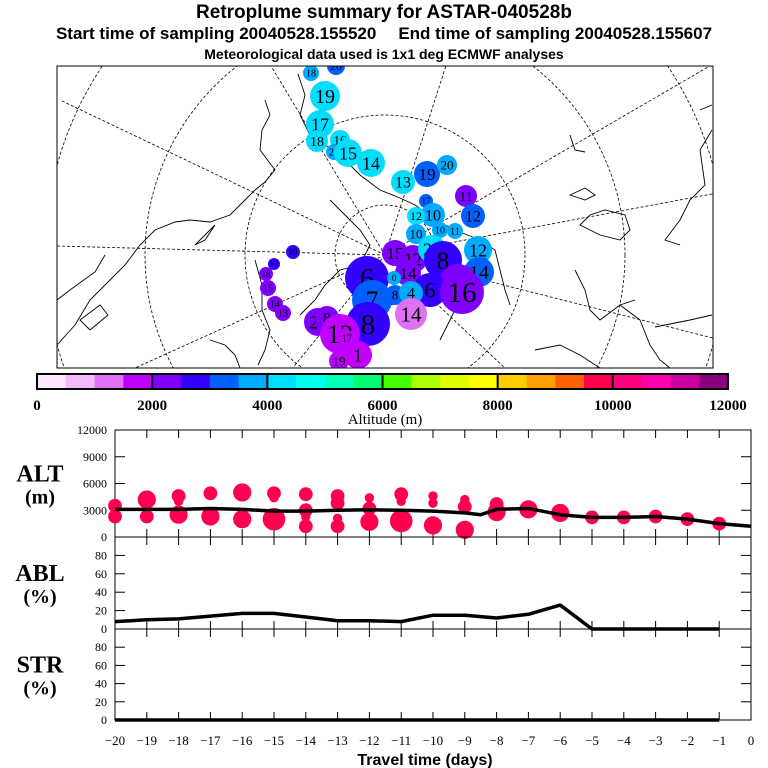 This screenshot has height=768, width=768. What do you see at coordinates (267, 406) in the screenshot?
I see `colorbar-tick-label: 4000` at bounding box center [267, 406].